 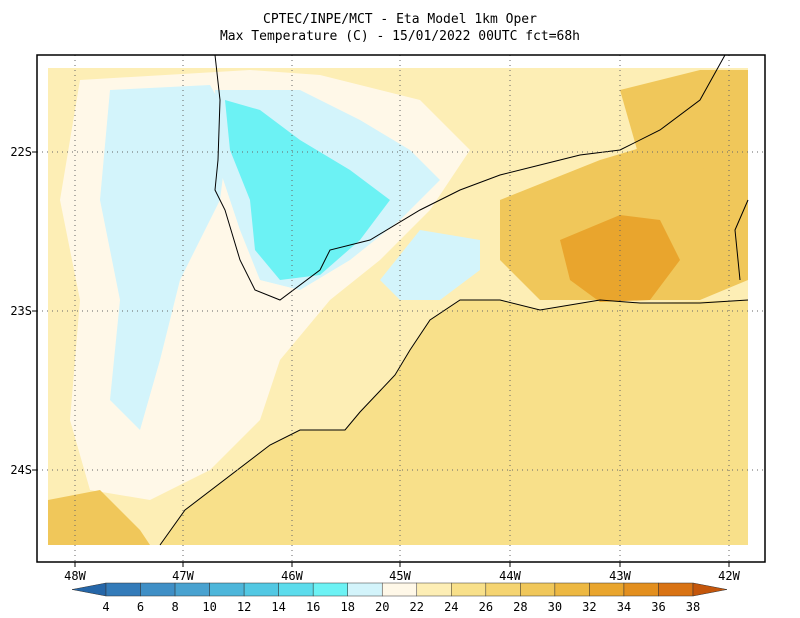 I want to click on colorbar-label: 18, so click(x=347, y=607).